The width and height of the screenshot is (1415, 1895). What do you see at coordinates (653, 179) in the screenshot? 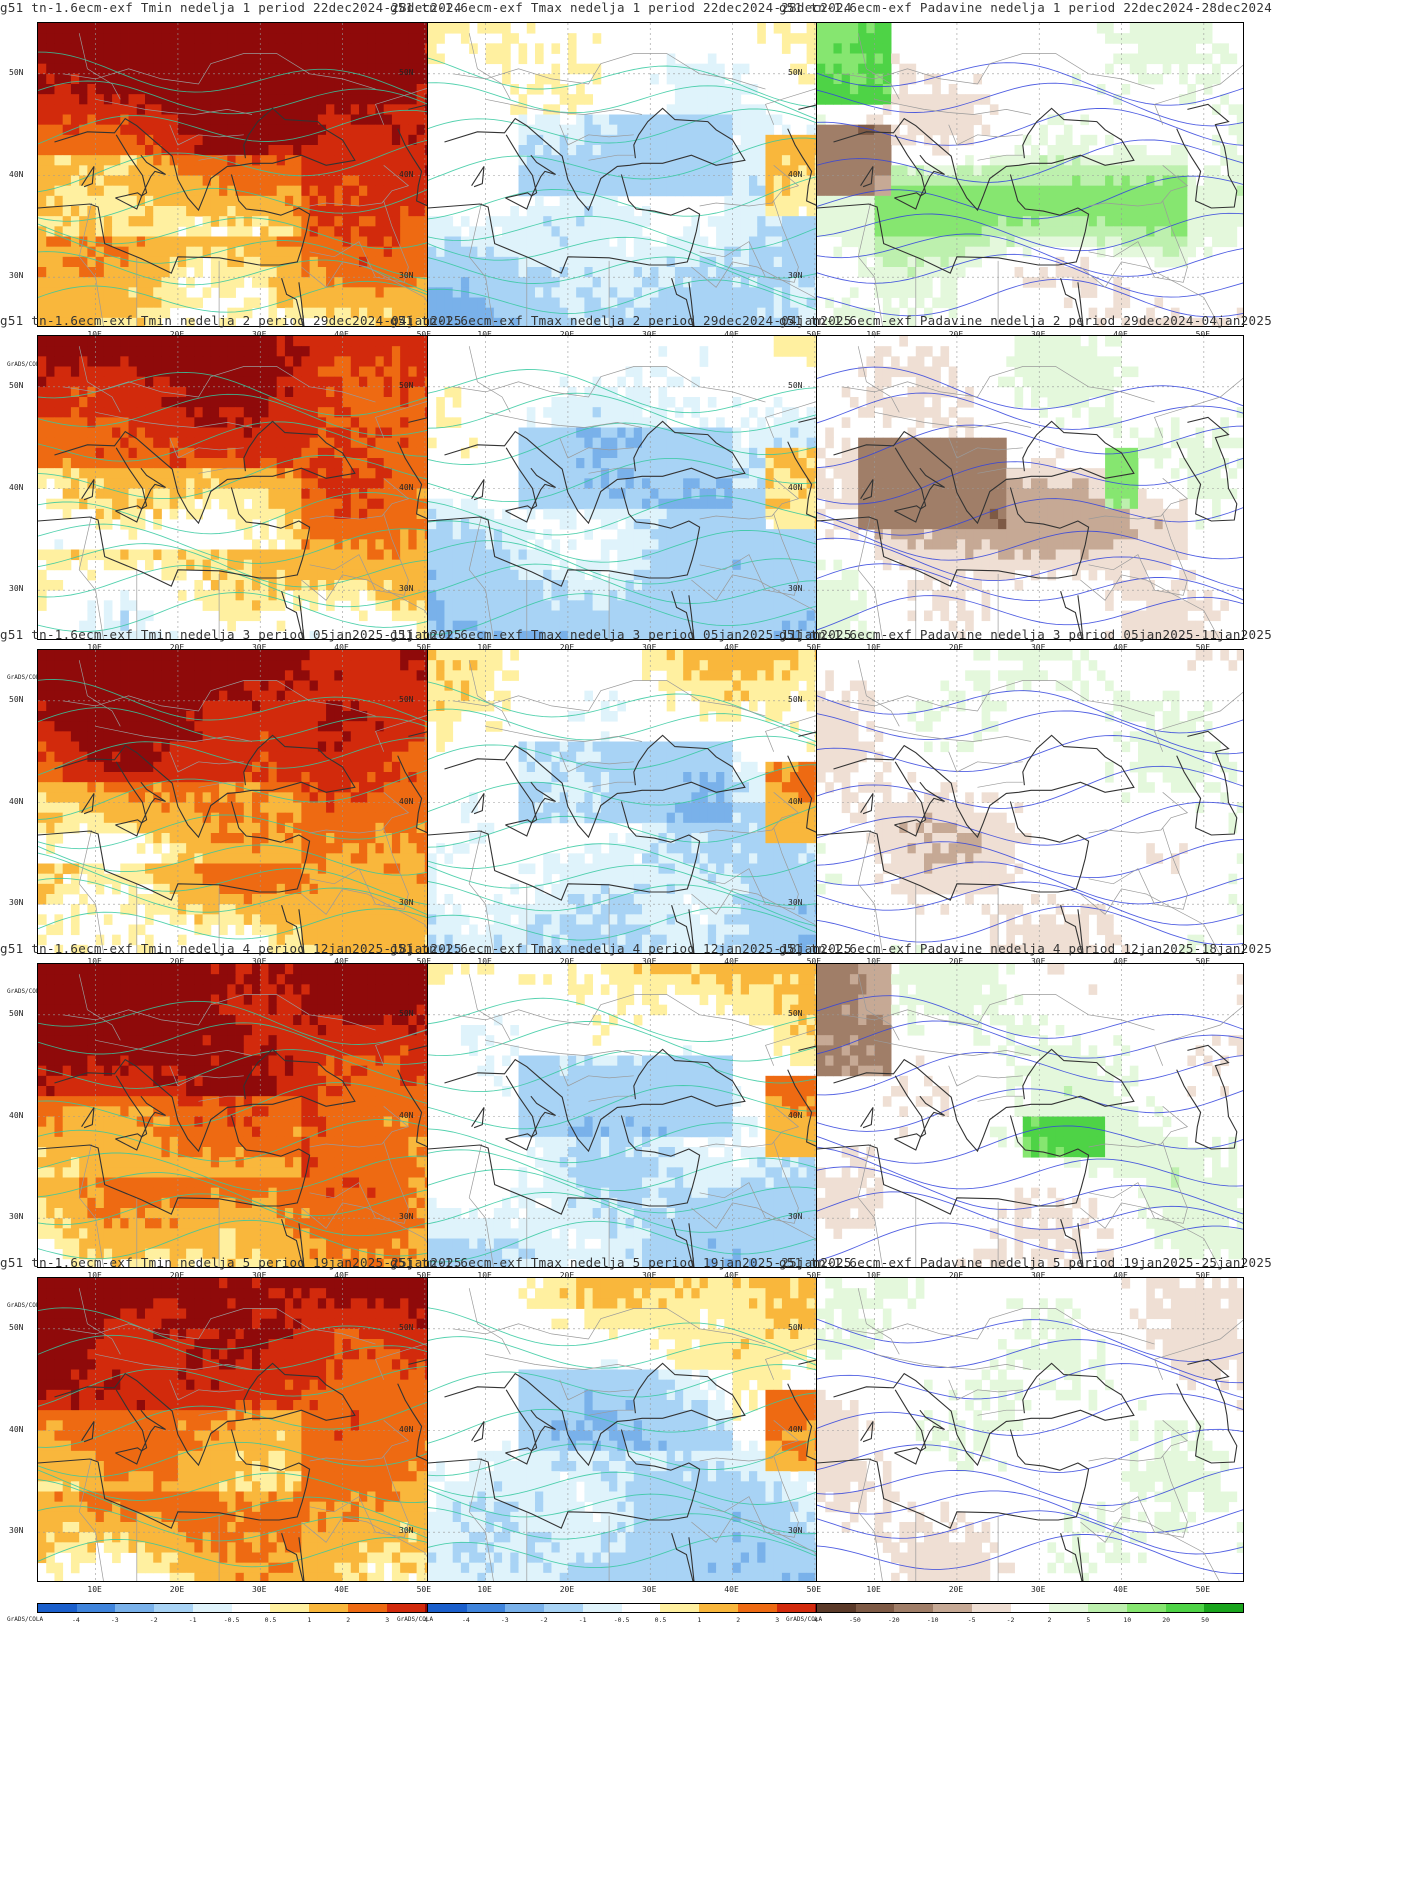
I see `country-borders` at bounding box center [653, 179].